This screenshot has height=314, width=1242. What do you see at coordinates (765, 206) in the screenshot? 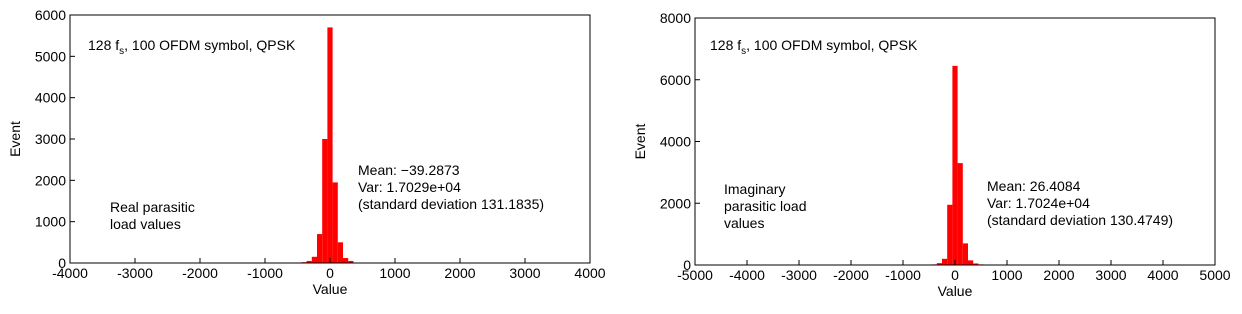
I see `description-line: parasitic load` at bounding box center [765, 206].